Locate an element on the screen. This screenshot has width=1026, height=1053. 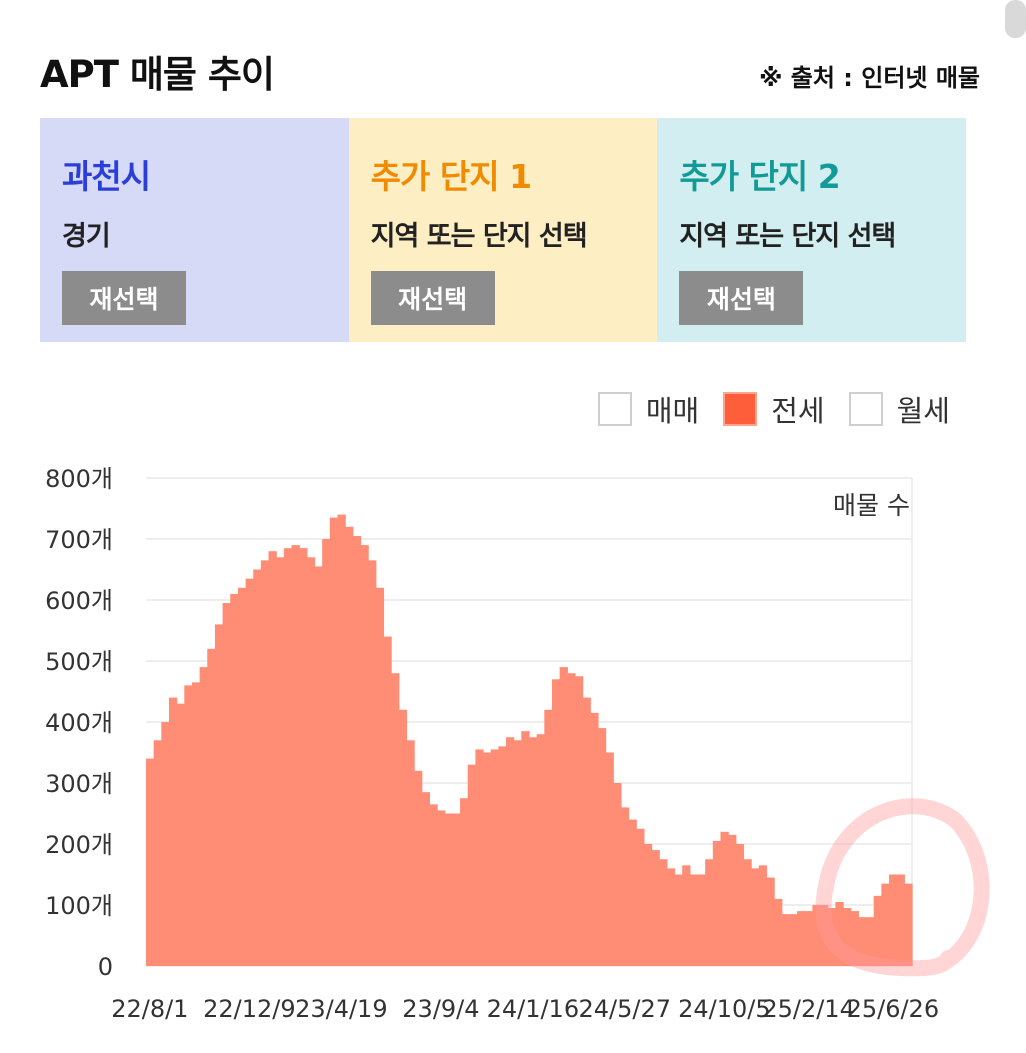
y-tick-label: 500개 is located at coordinates (79, 662).